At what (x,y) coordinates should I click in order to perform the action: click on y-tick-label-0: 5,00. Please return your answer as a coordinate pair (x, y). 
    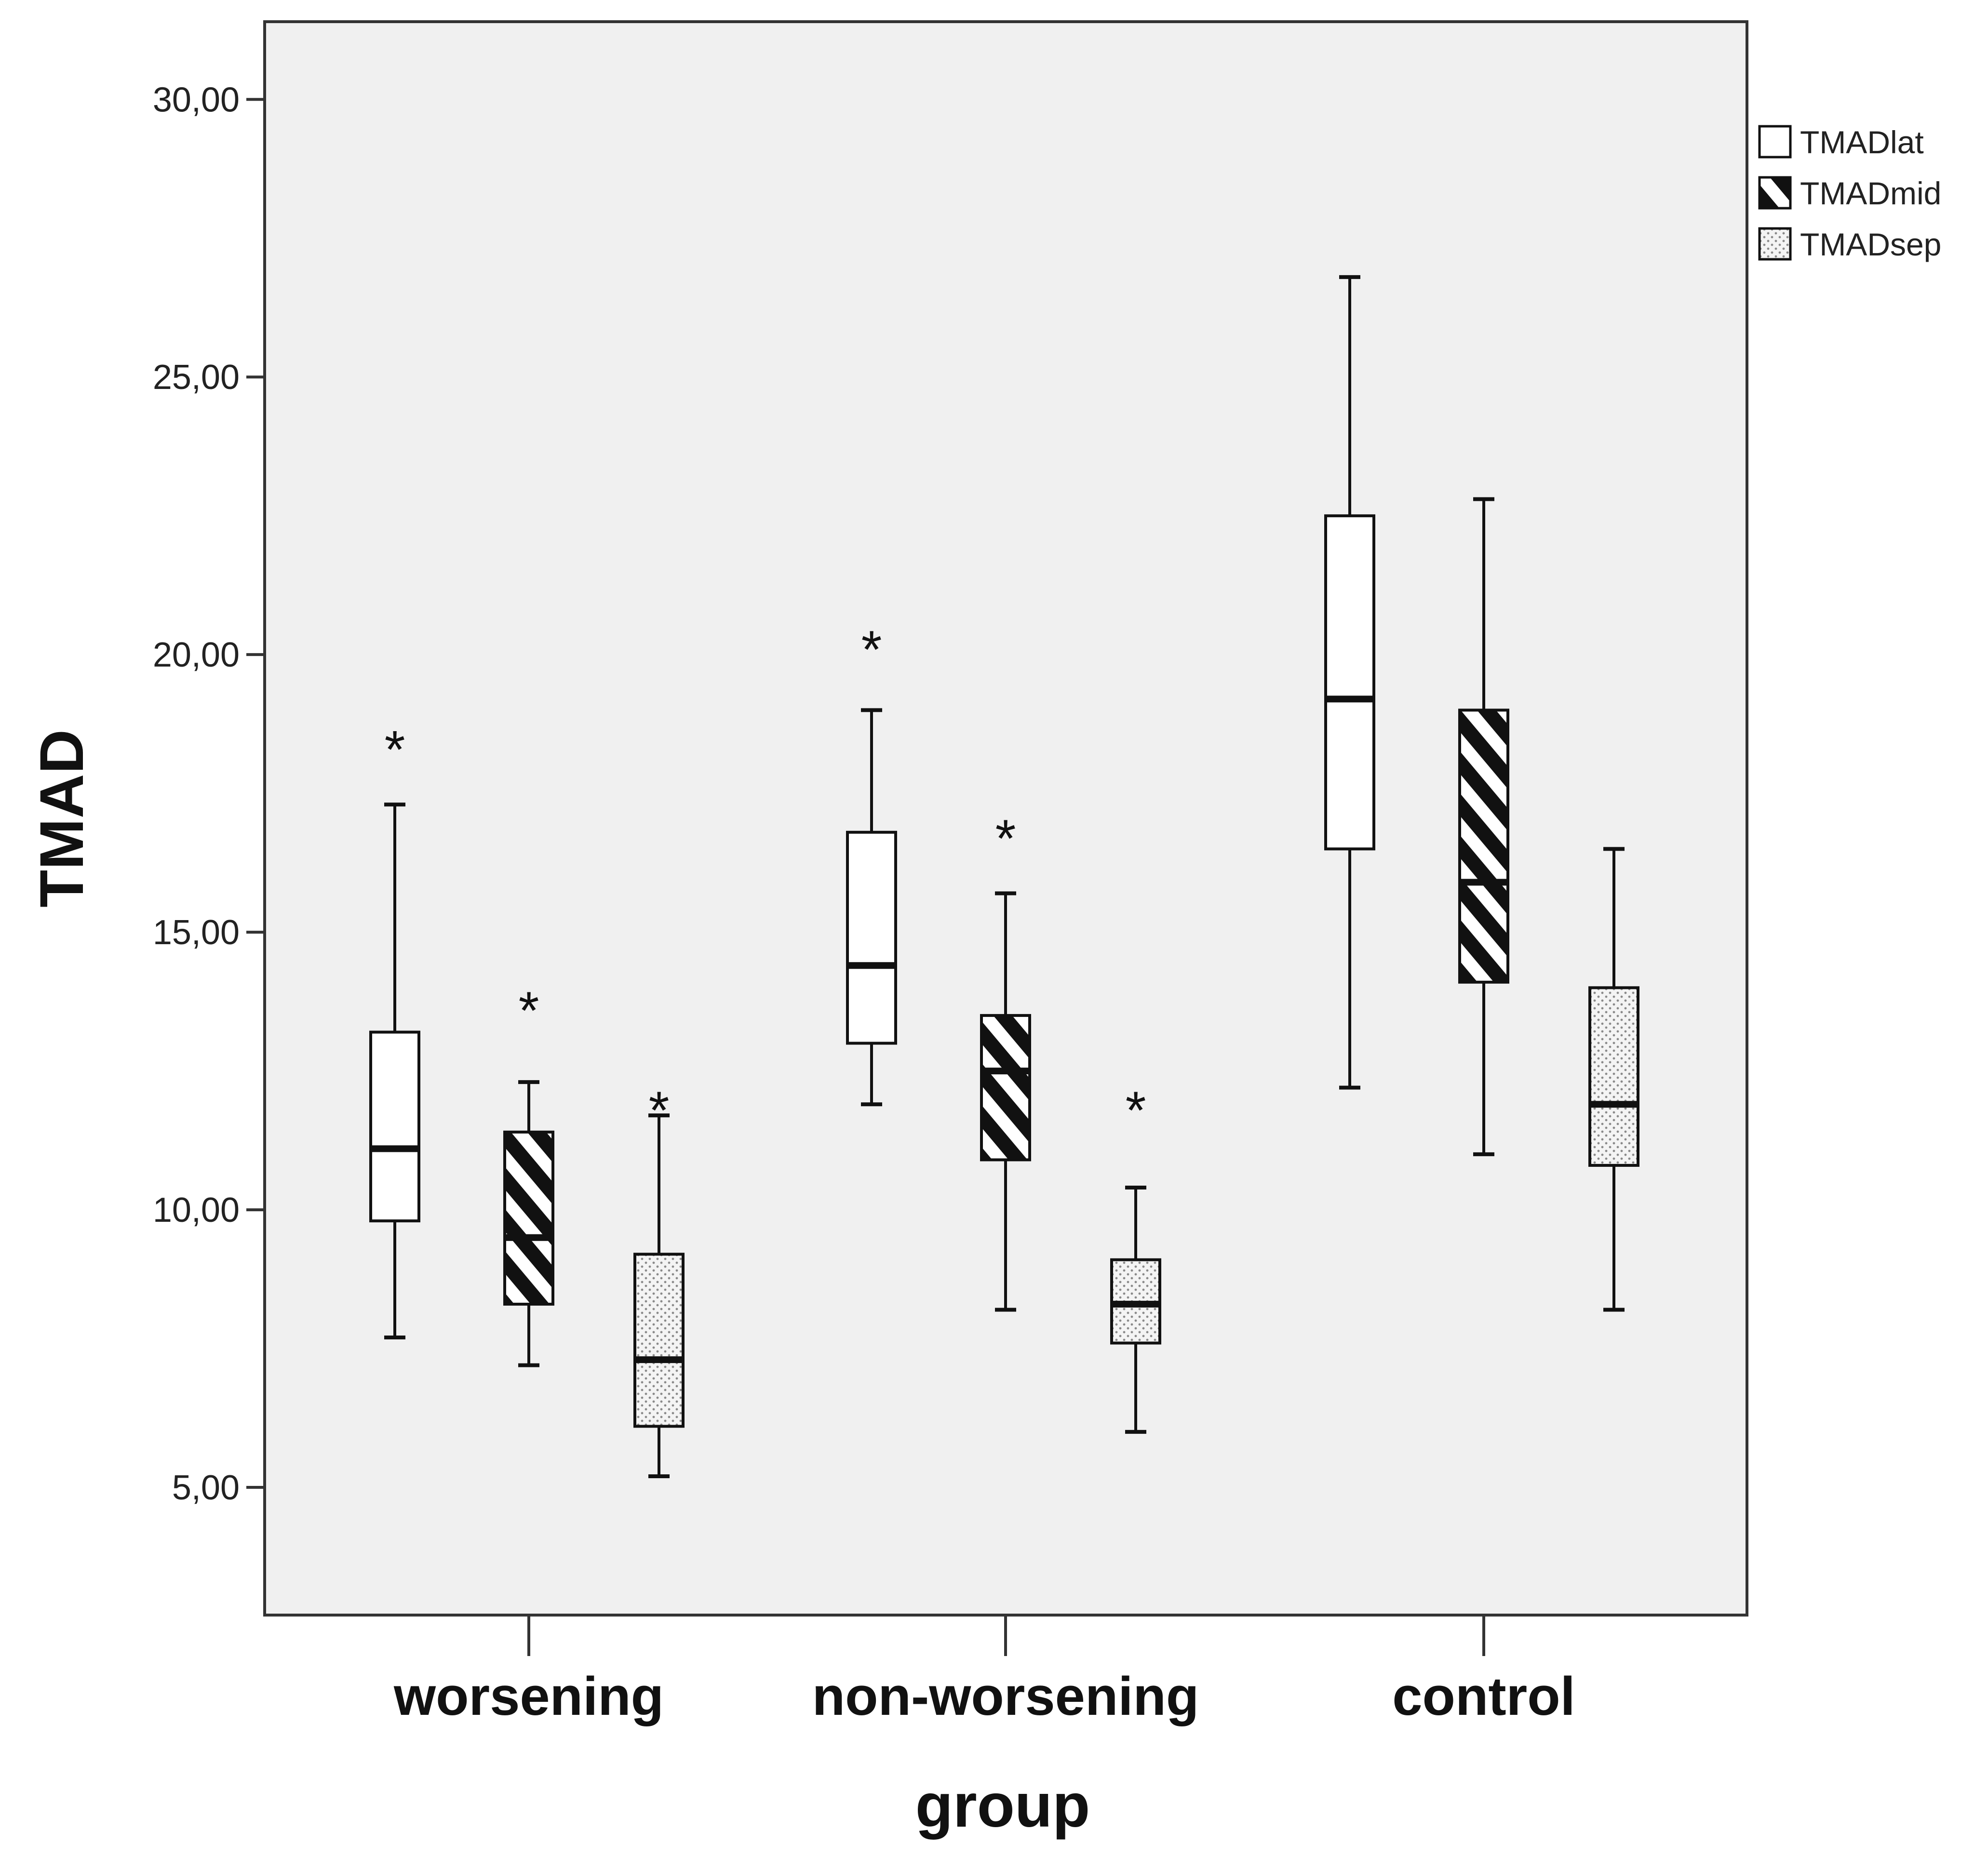
    Looking at the image, I should click on (206, 1488).